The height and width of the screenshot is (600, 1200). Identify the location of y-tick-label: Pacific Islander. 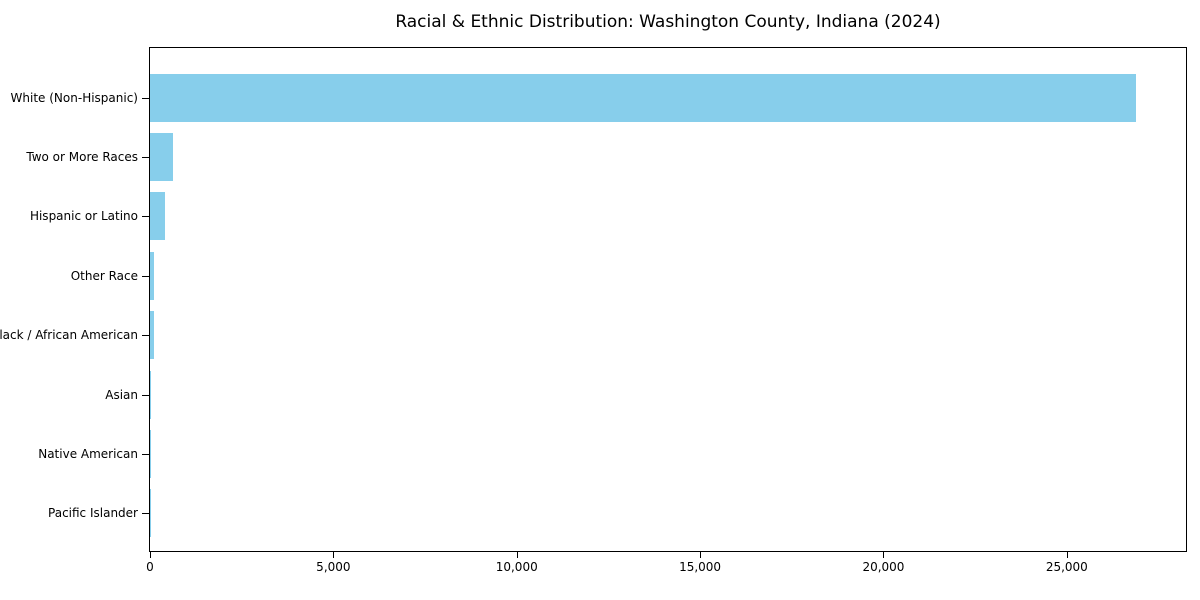
(93, 513).